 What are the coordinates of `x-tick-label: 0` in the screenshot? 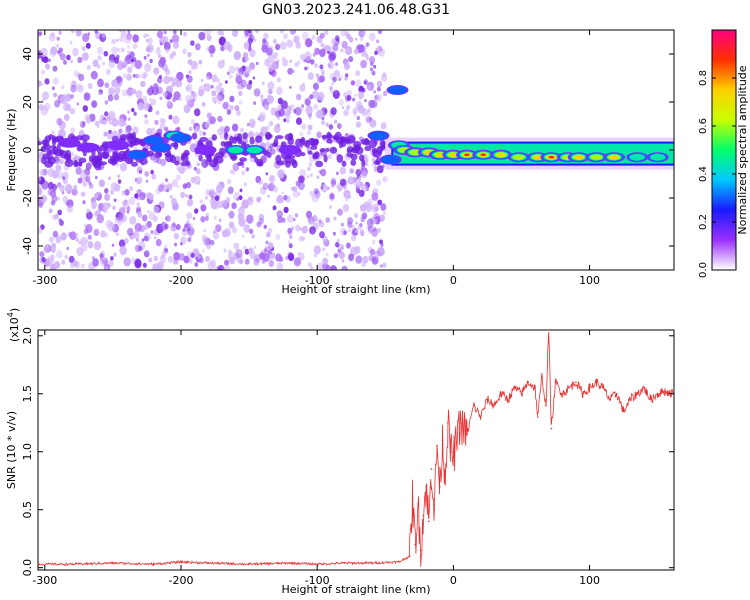 It's located at (453, 580).